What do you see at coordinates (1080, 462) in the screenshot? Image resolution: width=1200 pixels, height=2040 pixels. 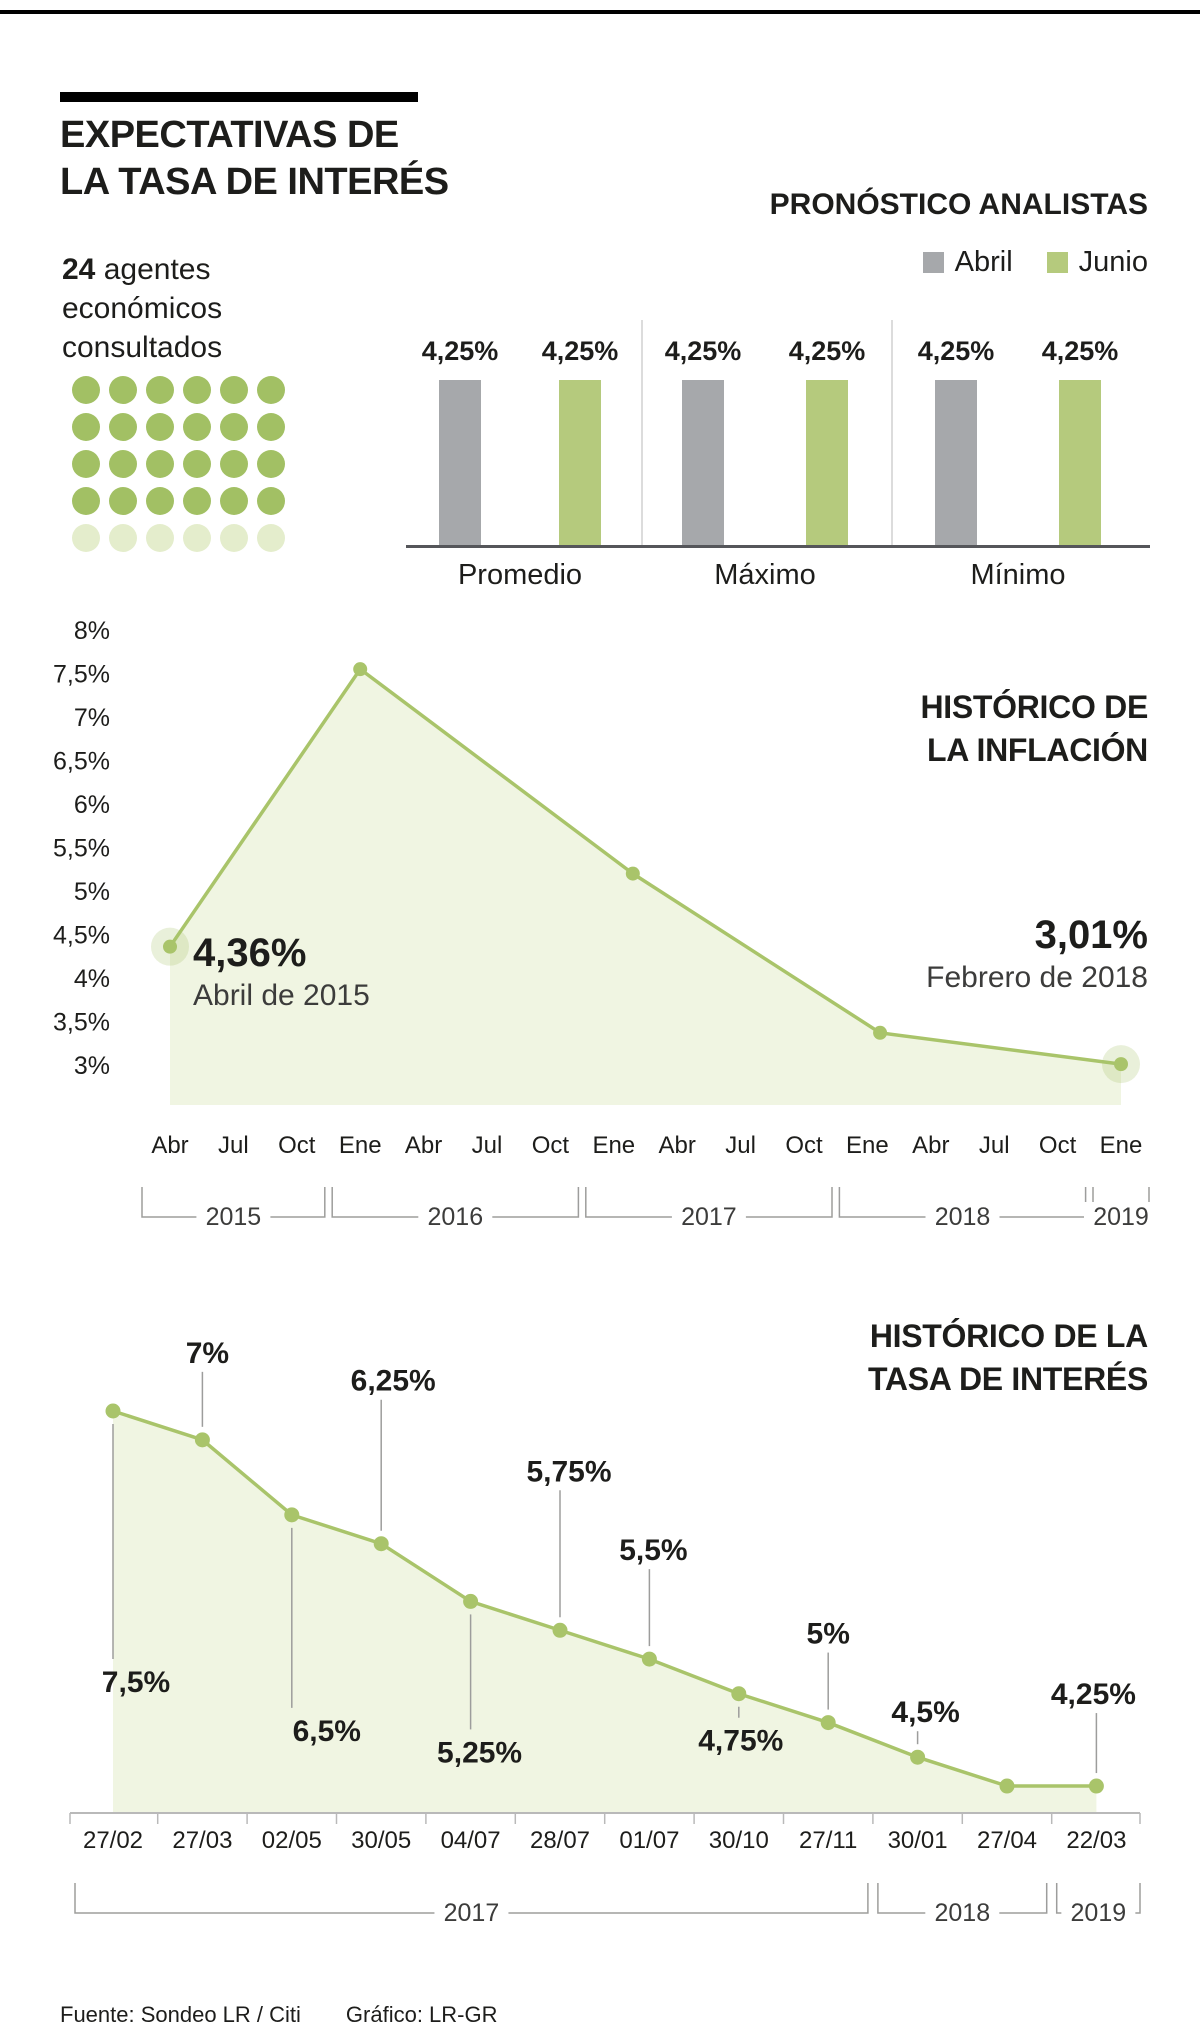 I see `bar-junio-mínimo` at bounding box center [1080, 462].